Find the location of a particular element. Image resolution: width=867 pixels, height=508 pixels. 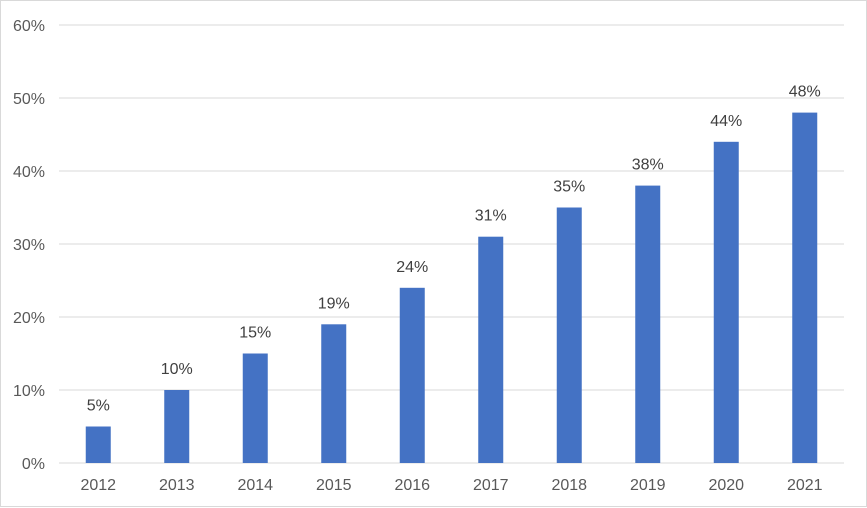

y-tick-label: 40% is located at coordinates (29, 172).